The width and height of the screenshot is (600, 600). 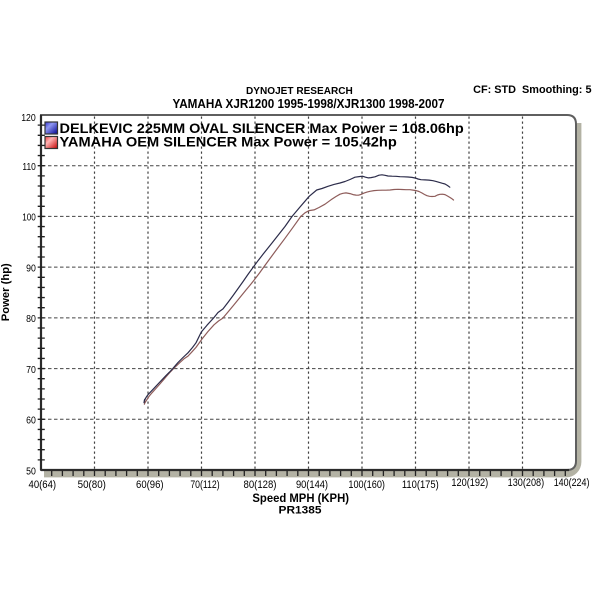 I want to click on svg-text: CF: STD Smoothing: 5, so click(x=532, y=90).